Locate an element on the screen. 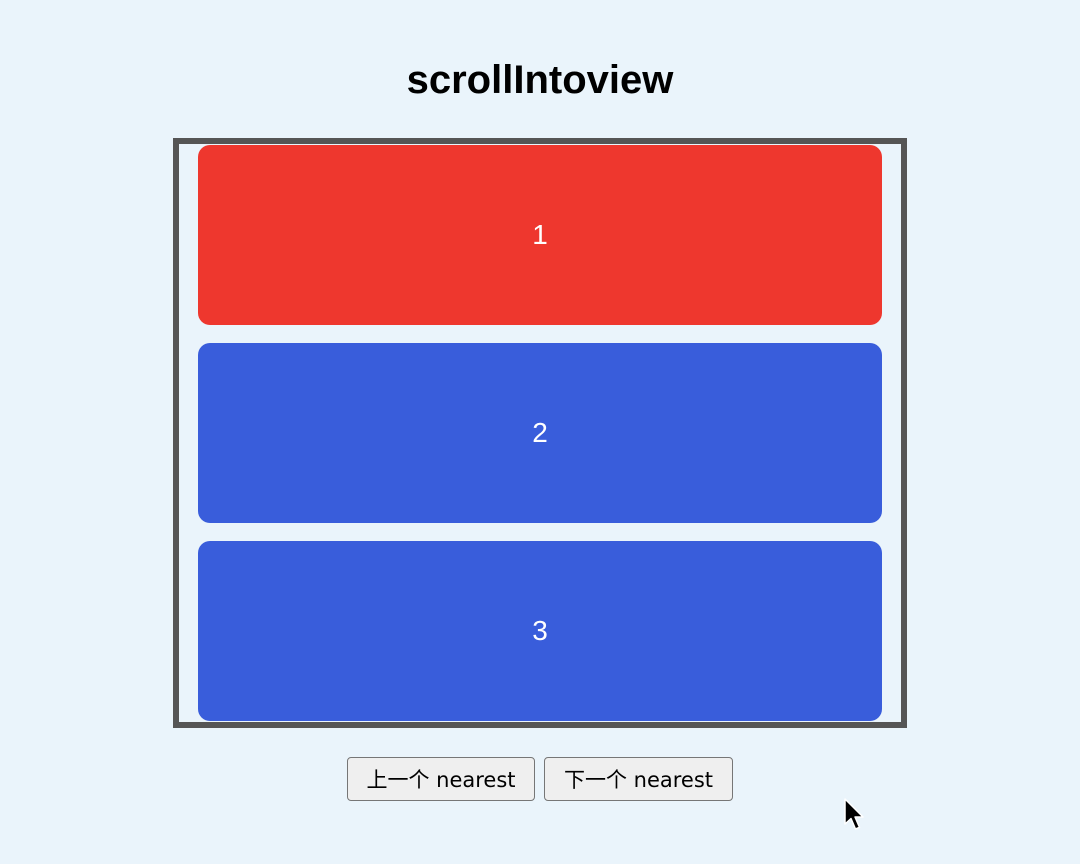 This screenshot has height=864, width=1080. card-2-label: 2 is located at coordinates (540, 432).